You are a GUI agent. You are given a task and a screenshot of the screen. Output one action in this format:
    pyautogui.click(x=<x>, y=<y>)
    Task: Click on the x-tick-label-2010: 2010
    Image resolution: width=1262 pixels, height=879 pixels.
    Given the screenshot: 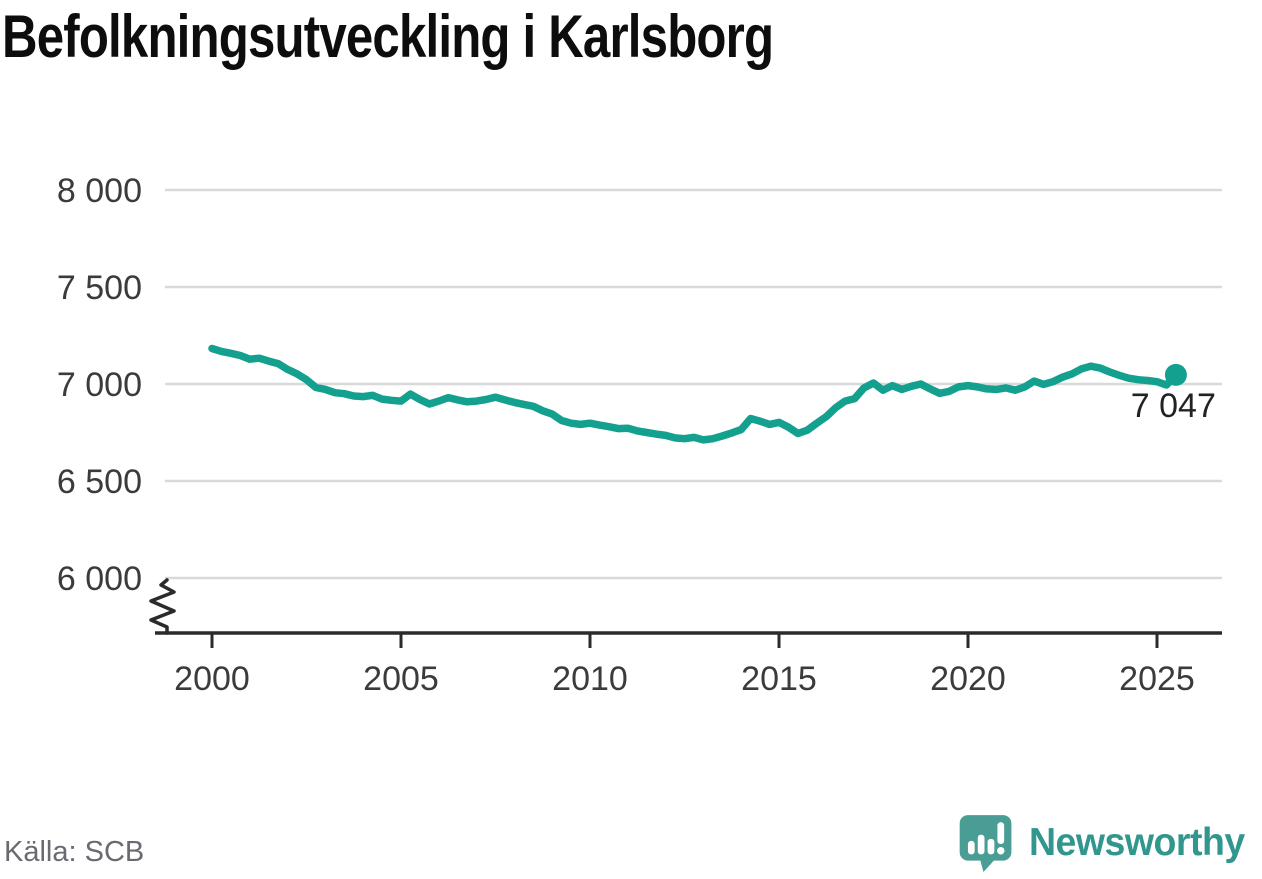 What is the action you would take?
    pyautogui.click(x=590, y=679)
    